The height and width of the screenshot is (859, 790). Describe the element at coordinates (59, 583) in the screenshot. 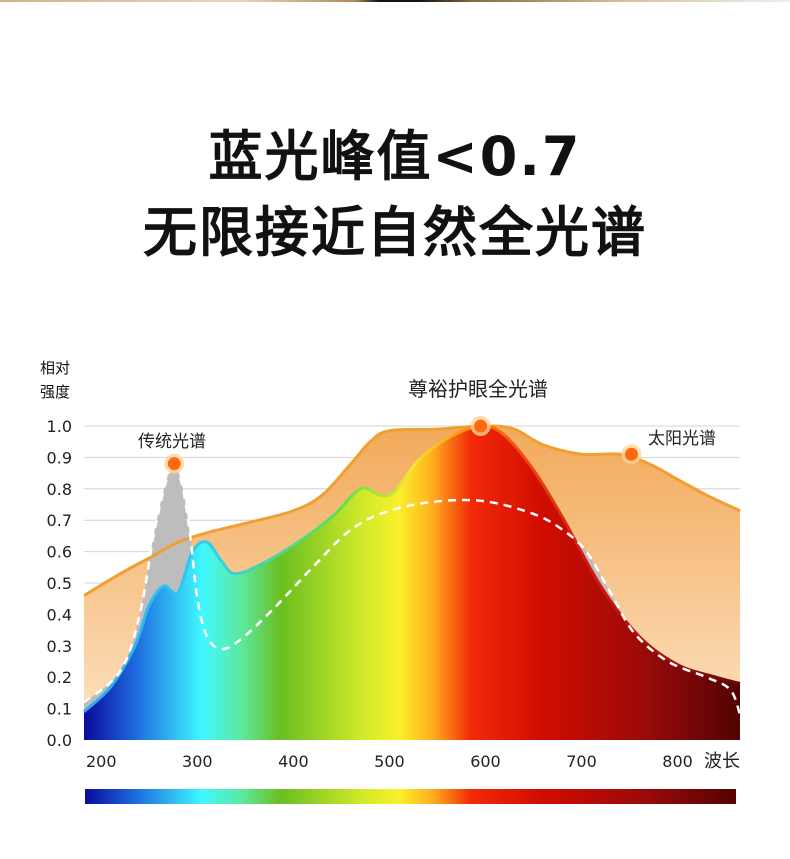

I see `y-tick-label: 0.5` at that location.